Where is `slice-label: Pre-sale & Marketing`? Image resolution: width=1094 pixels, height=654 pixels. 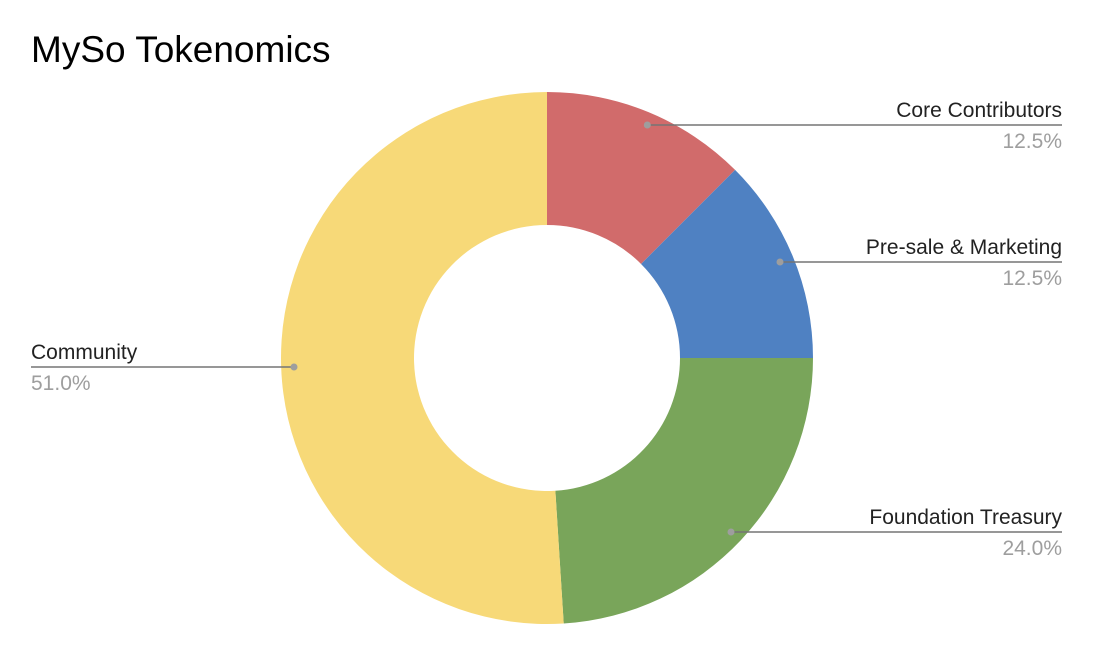
slice-label: Pre-sale & Marketing is located at coordinates (964, 247).